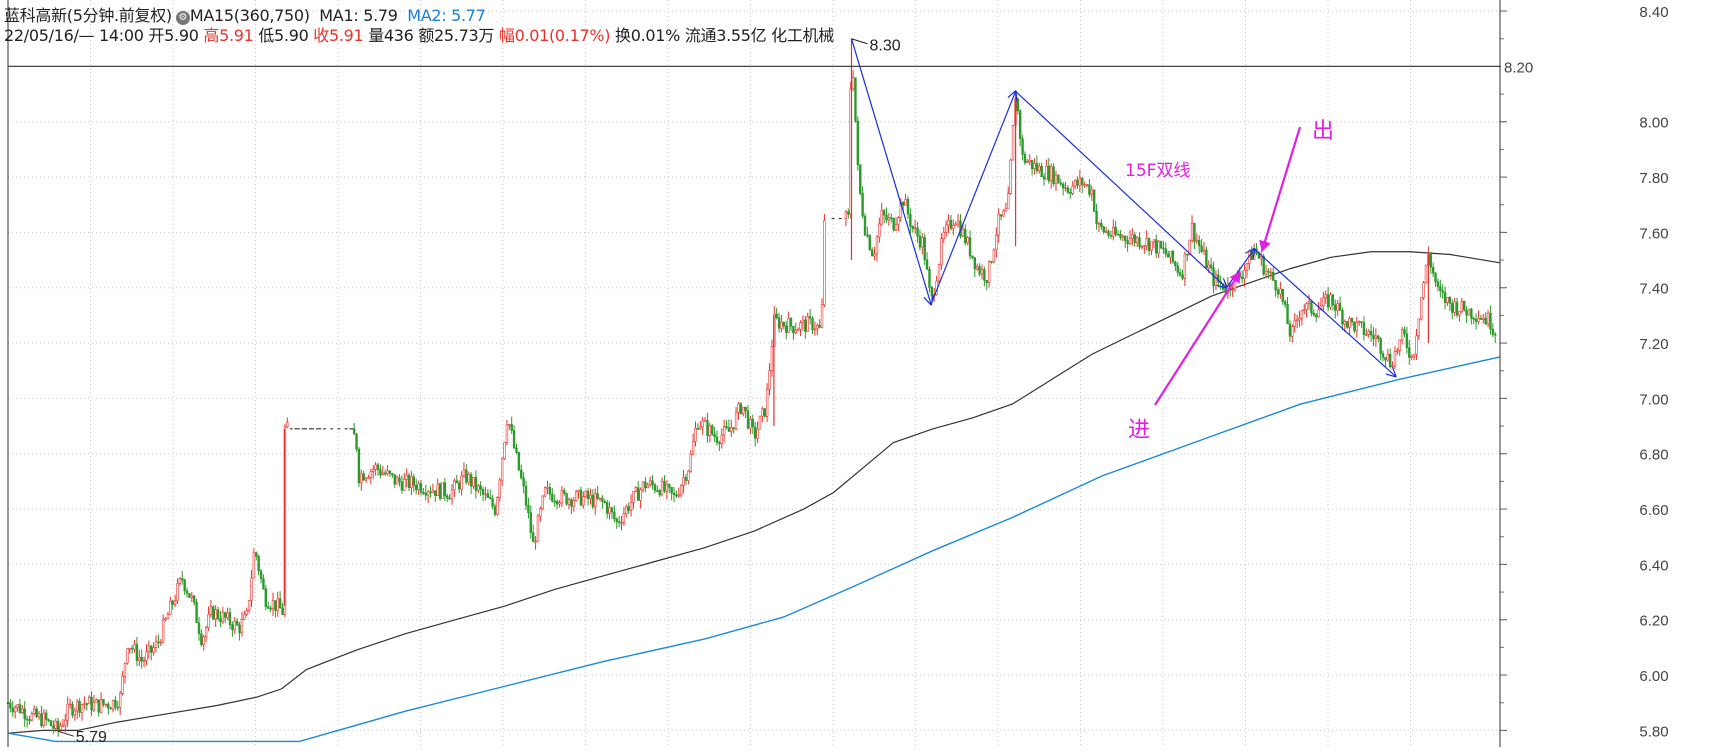 Image resolution: width=1721 pixels, height=751 pixels. Describe the element at coordinates (88, 15) in the screenshot. I see `stock-name: 蓝科高新(5分钟.前复权)` at that location.